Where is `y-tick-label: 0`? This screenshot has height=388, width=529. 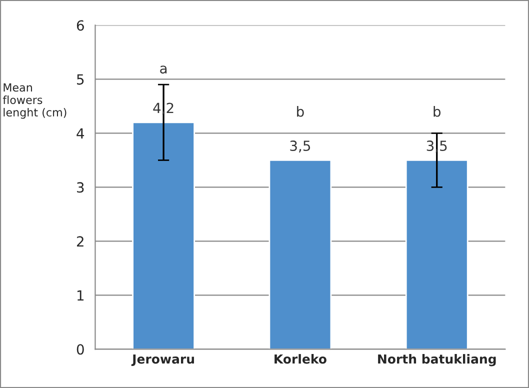
y-tick-label: 0 is located at coordinates (80, 349).